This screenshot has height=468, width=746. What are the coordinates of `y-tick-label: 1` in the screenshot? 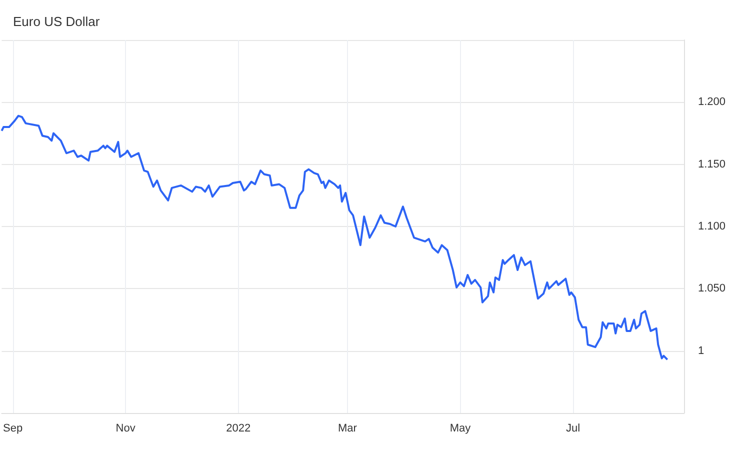 It's located at (701, 350).